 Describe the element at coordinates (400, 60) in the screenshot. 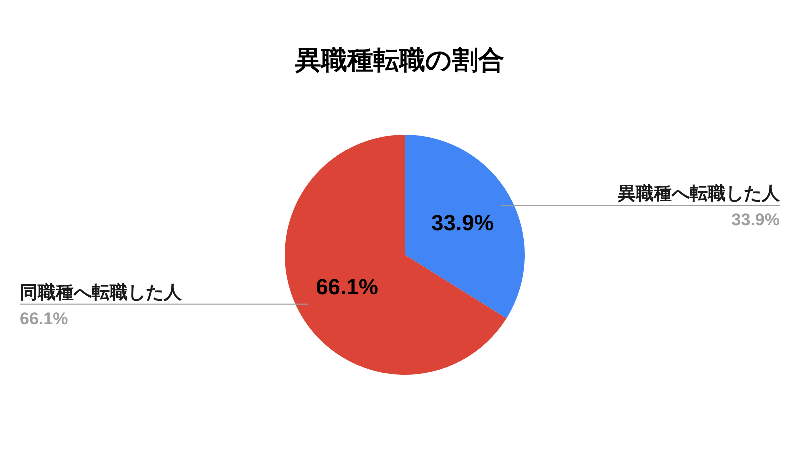

I see `chart-title: 異職種転職の割合` at that location.